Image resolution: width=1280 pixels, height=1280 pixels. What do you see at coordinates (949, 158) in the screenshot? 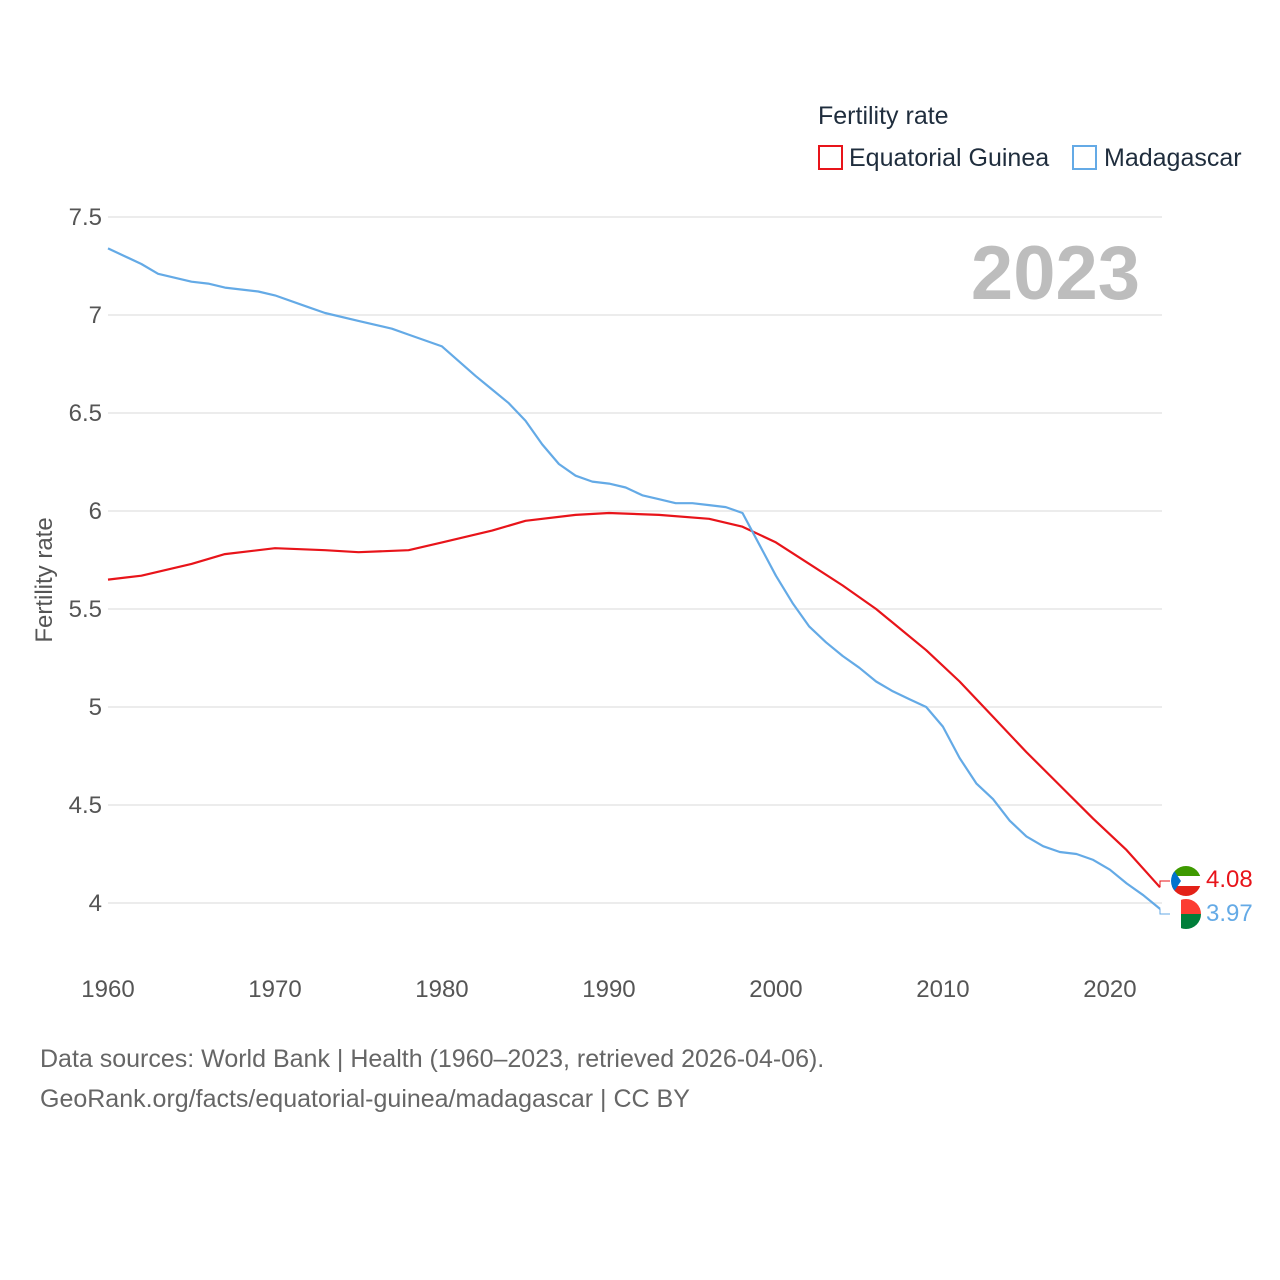
I see `legend-label-equatorial-guinea: Equatorial Guinea` at bounding box center [949, 158].